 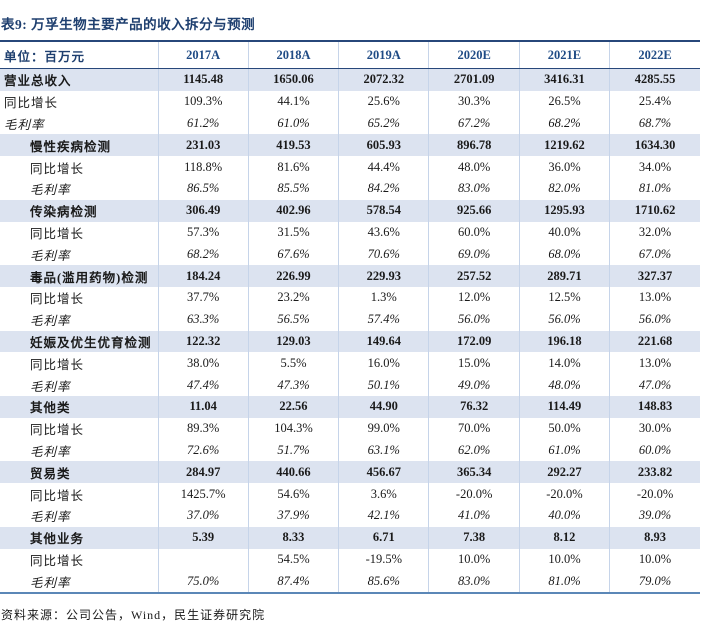 What do you see at coordinates (79, 210) in the screenshot?
I see `row-label: 传染病检测` at bounding box center [79, 210].